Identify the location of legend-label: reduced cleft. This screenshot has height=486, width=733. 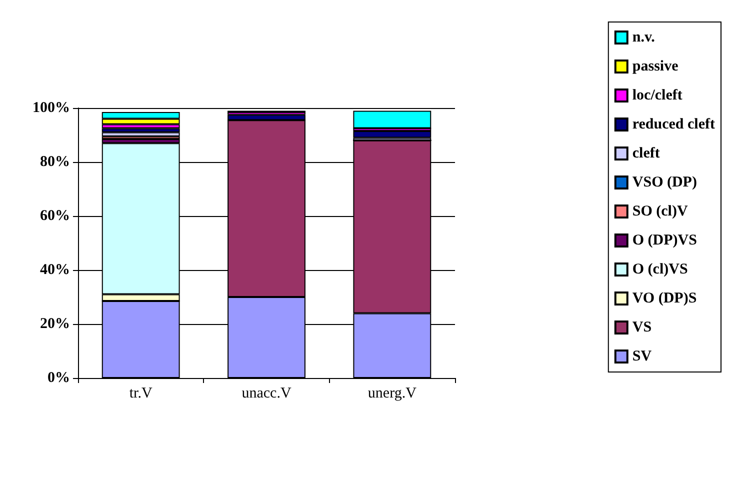
(674, 124).